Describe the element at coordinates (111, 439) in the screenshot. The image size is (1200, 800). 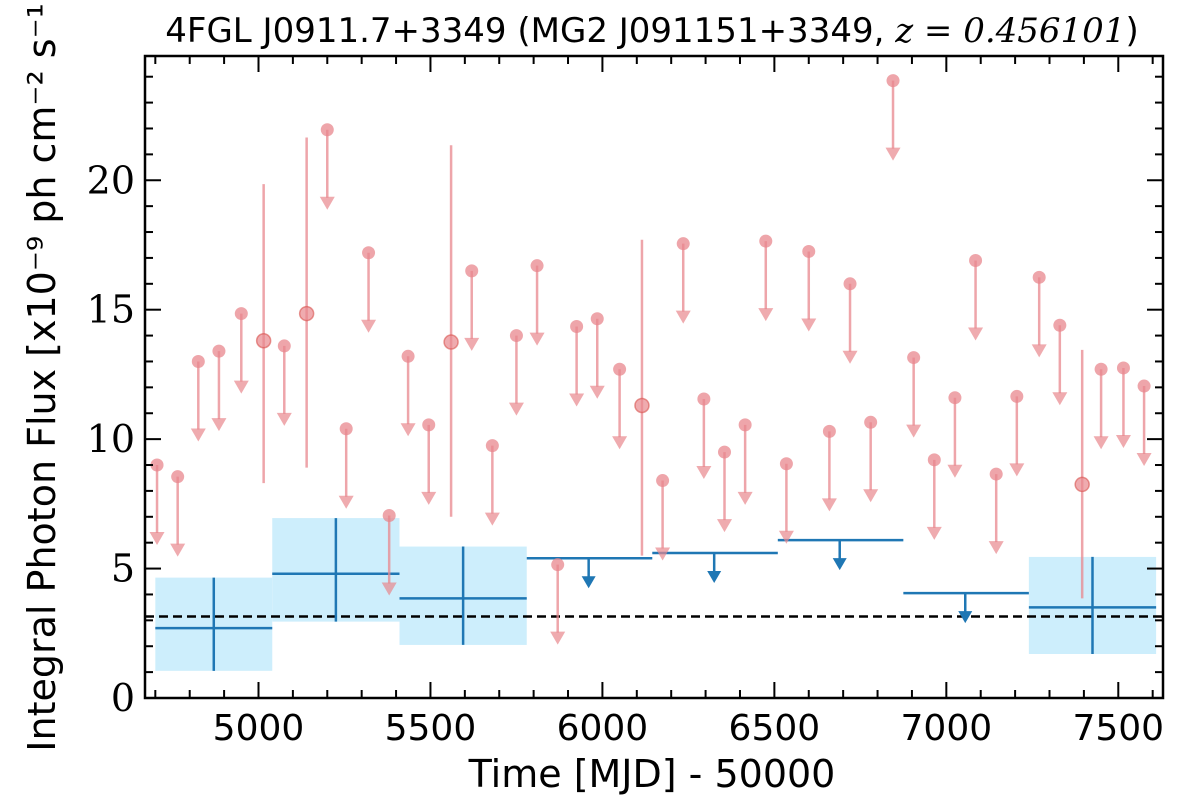
I see `y-tick-label: 10` at that location.